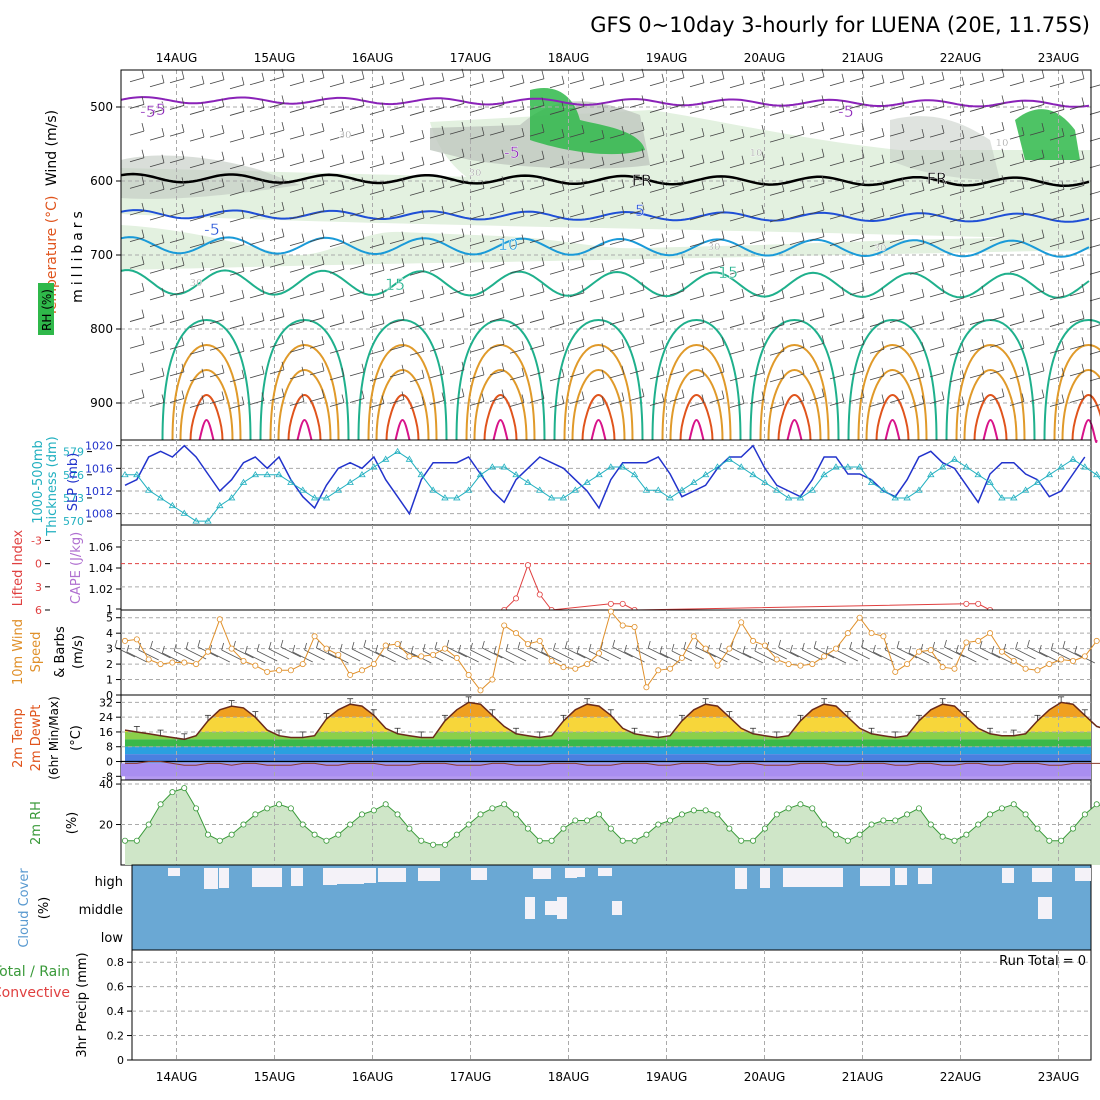 The image size is (1100, 1100). I want to click on temp-band, so click(608, 724).